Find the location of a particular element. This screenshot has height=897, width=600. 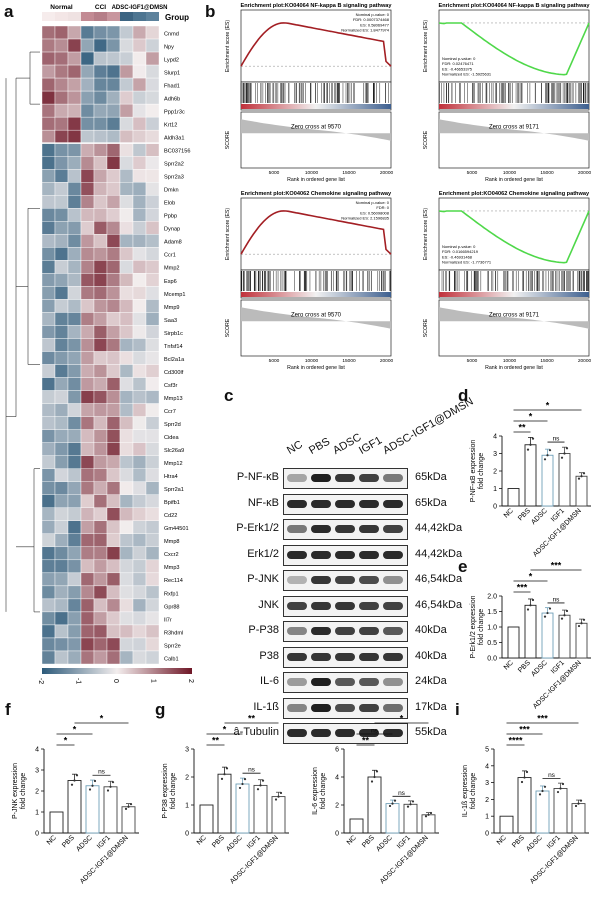

chart-sig-label: ** is located at coordinates (252, 719).